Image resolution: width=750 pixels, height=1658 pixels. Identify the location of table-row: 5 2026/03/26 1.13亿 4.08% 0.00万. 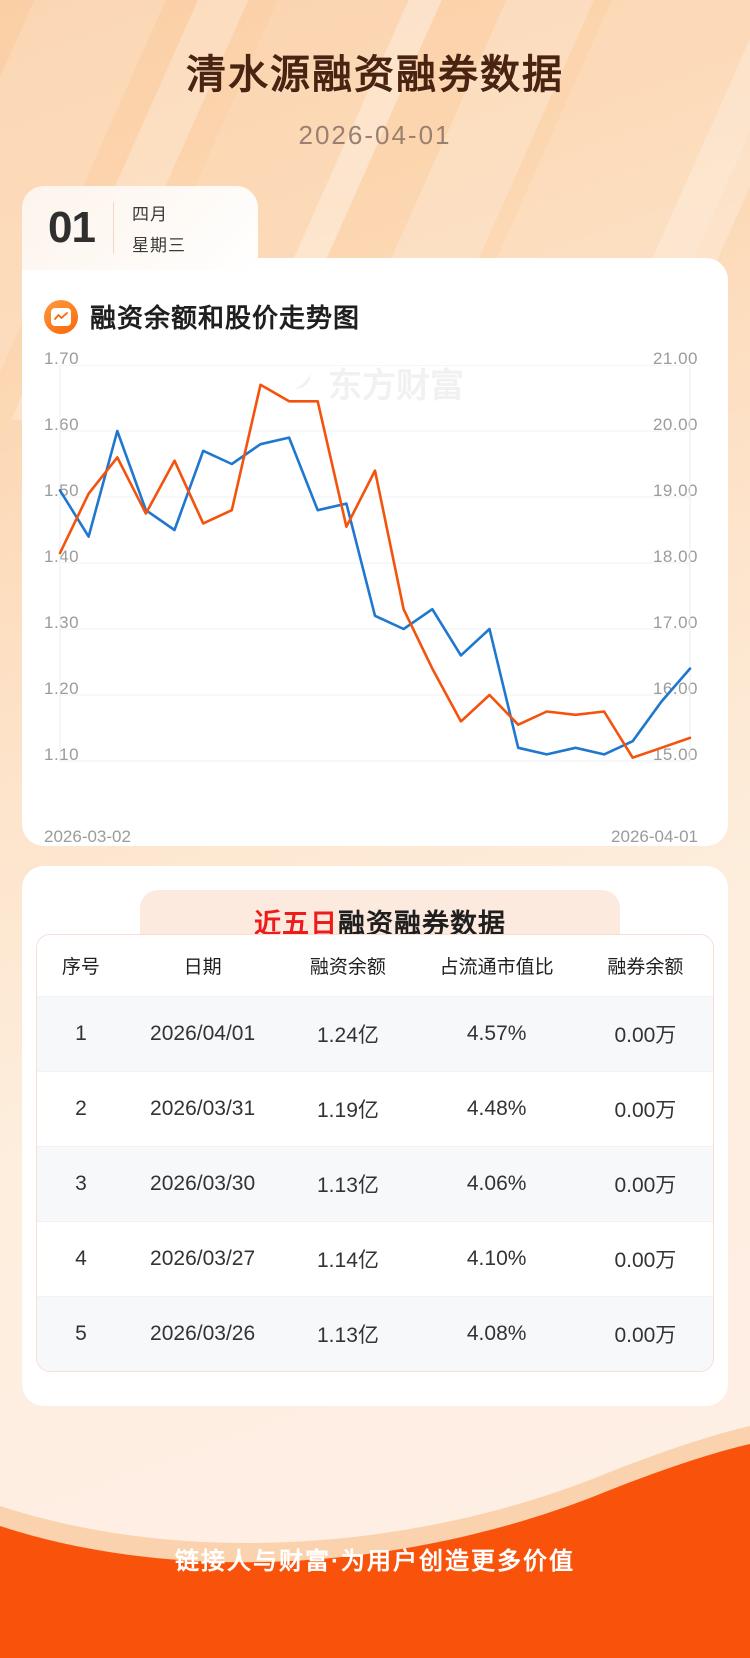
(375, 1333).